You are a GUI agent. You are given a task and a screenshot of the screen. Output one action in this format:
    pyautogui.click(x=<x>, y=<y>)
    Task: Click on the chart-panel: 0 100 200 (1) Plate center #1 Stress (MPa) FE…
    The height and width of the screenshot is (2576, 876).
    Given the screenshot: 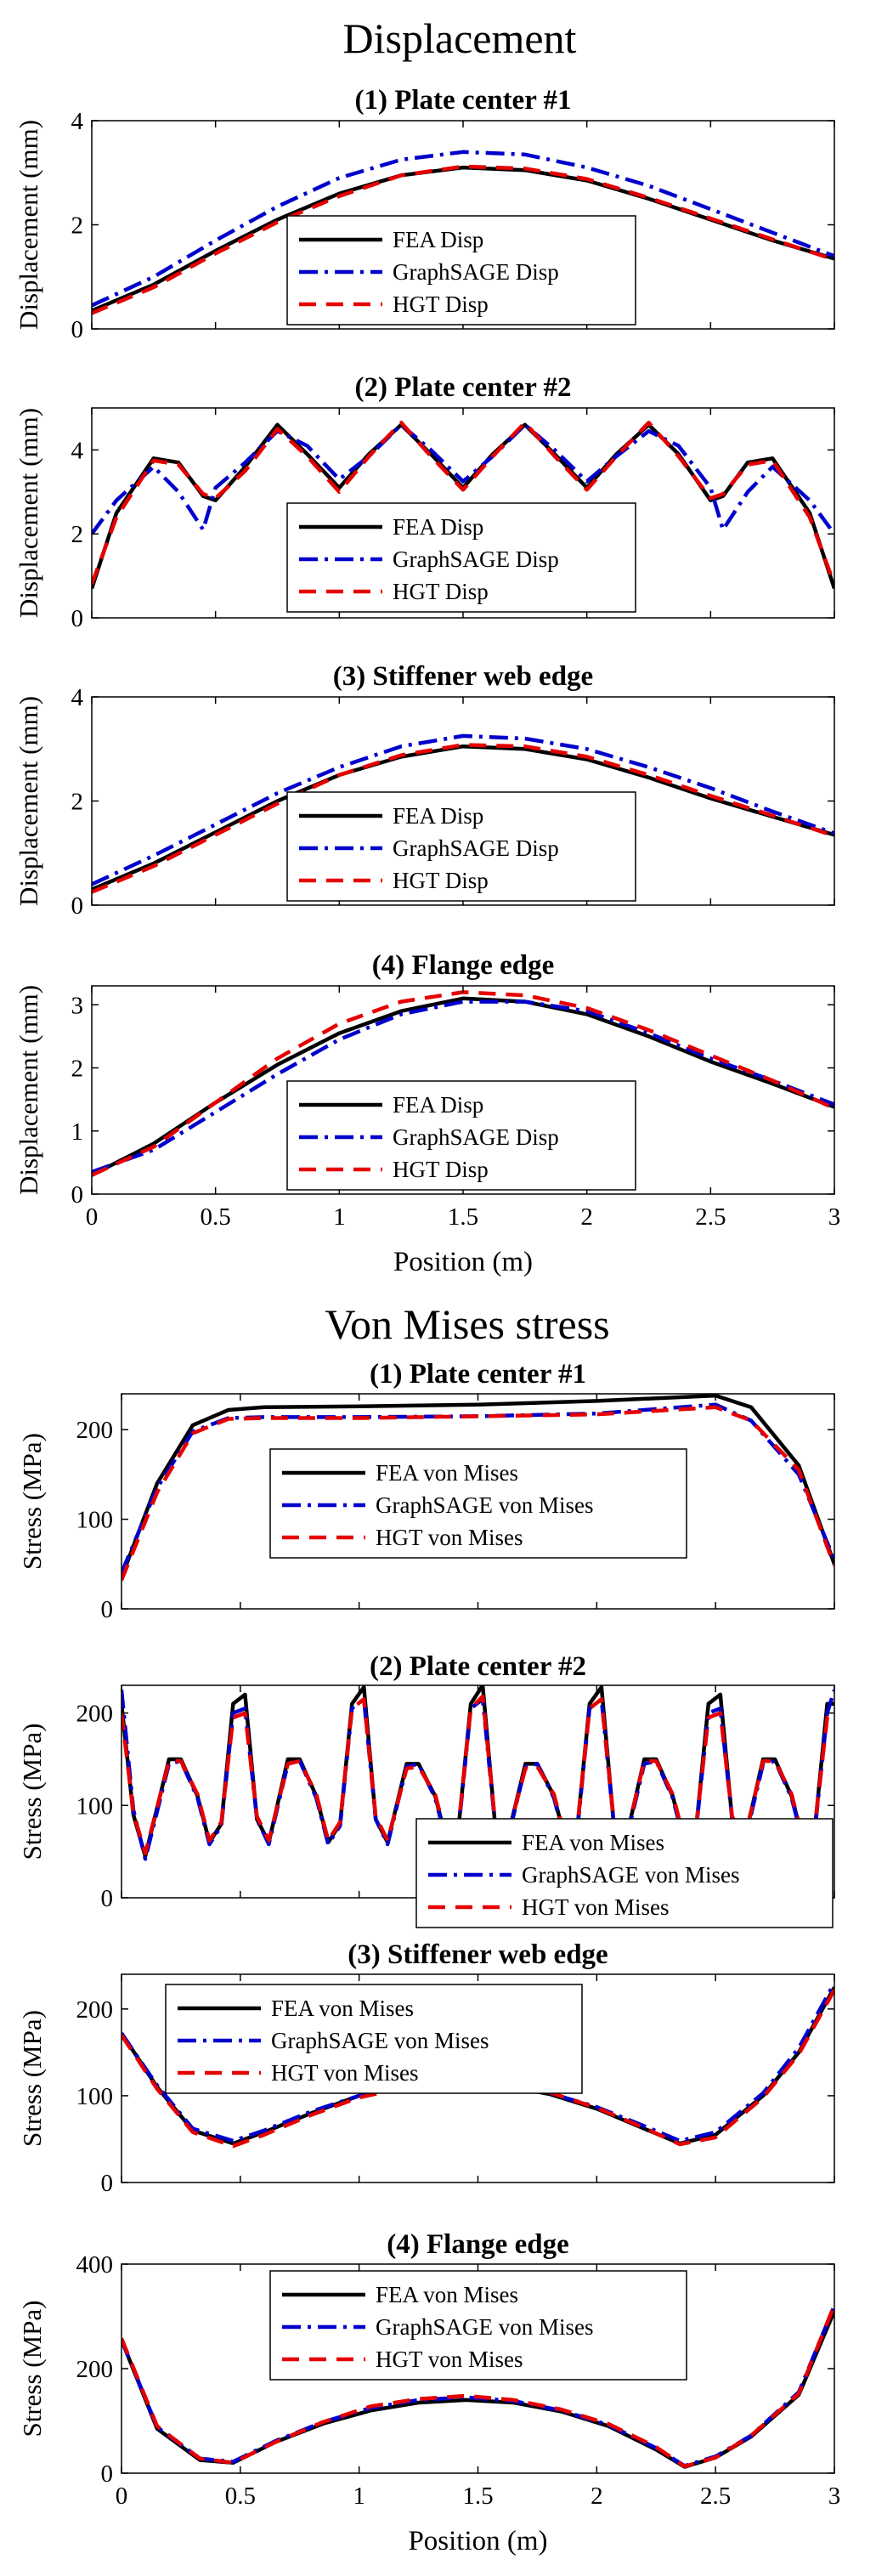 What is the action you would take?
    pyautogui.click(x=426, y=1491)
    